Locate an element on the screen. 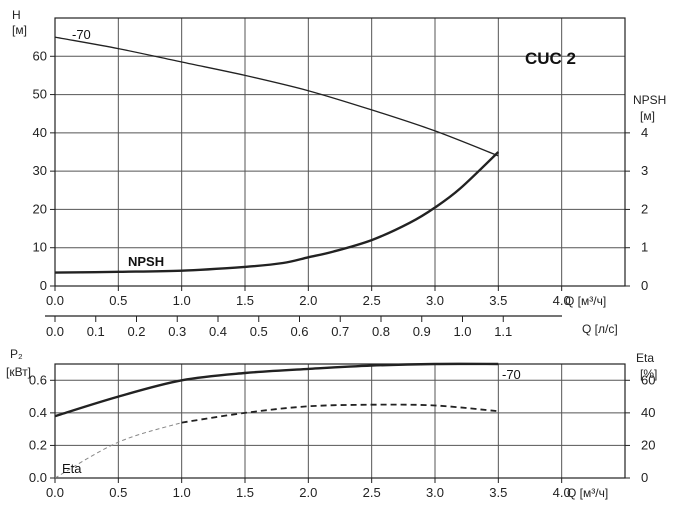  eta-axis-unit: [%] is located at coordinates (648, 374).